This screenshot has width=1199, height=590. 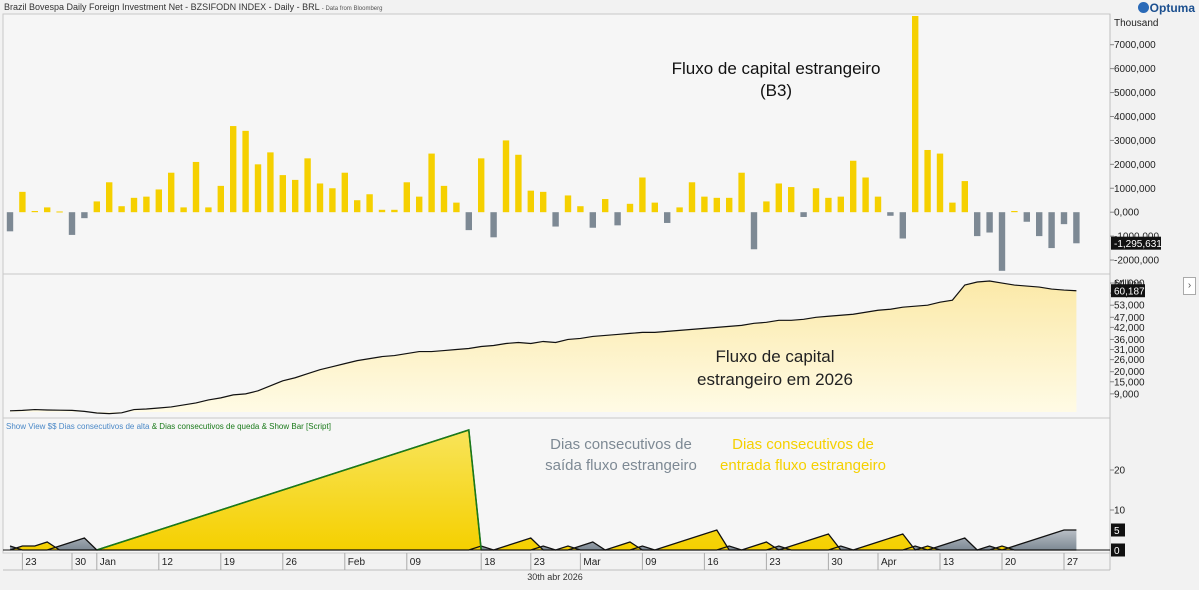 What do you see at coordinates (1011, 562) in the screenshot?
I see `x-tick-label: 20` at bounding box center [1011, 562].